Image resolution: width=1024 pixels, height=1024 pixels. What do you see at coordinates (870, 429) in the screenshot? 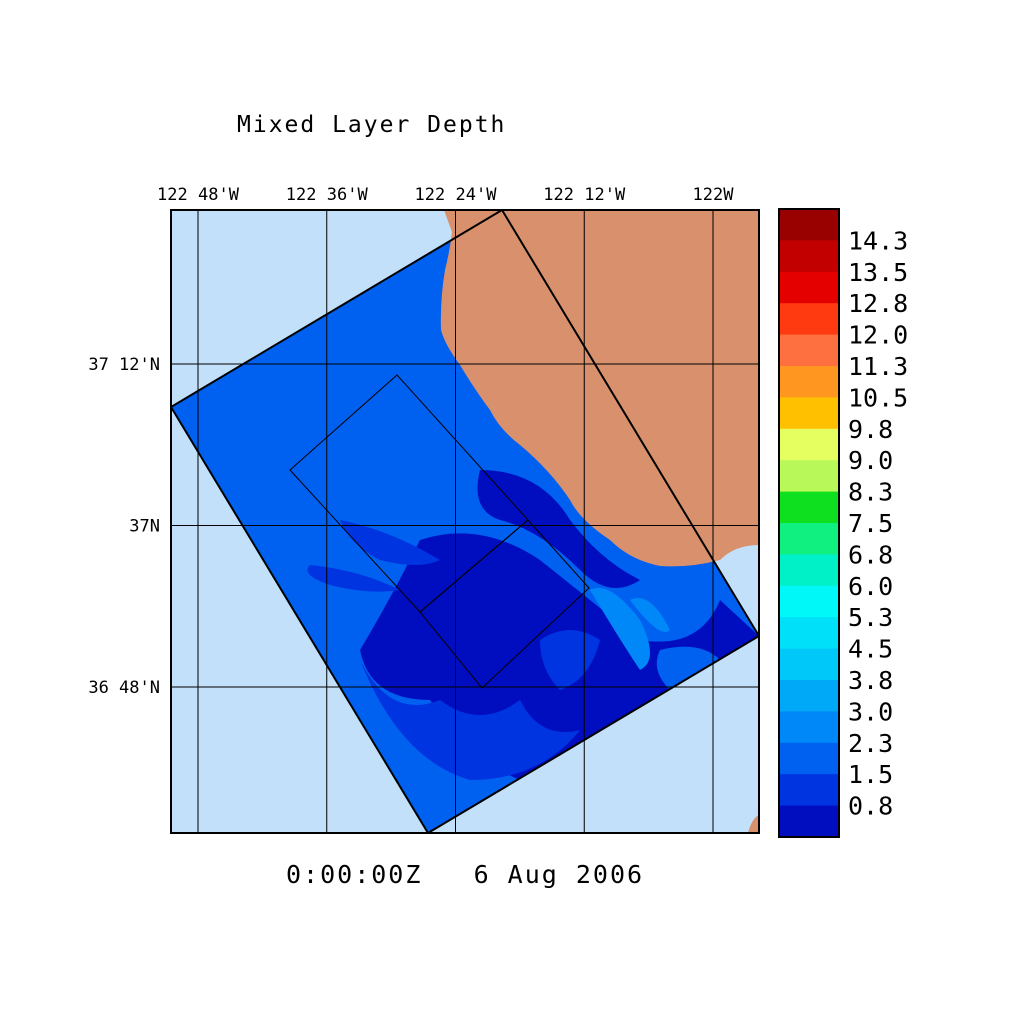
I see `colorbar-label: 9.8` at bounding box center [870, 429].